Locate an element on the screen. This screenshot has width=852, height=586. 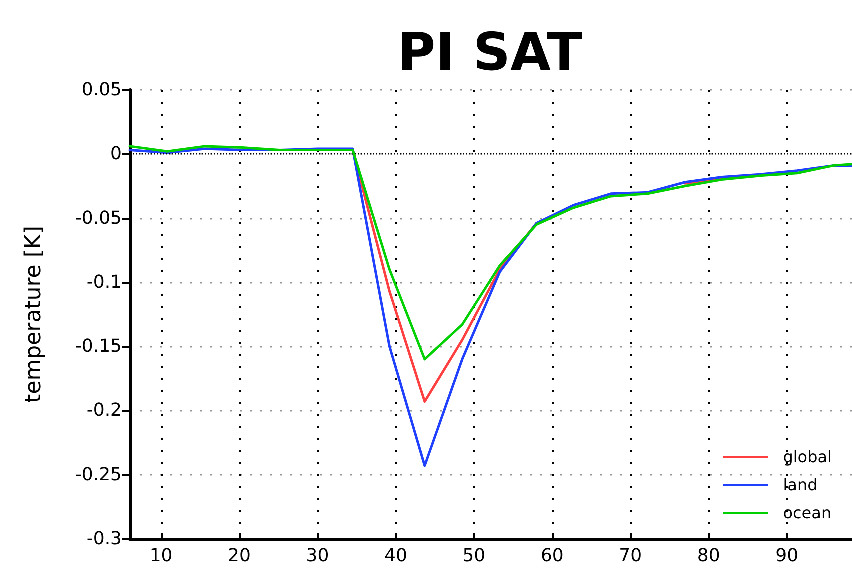
legend-label: global is located at coordinates (807, 457).